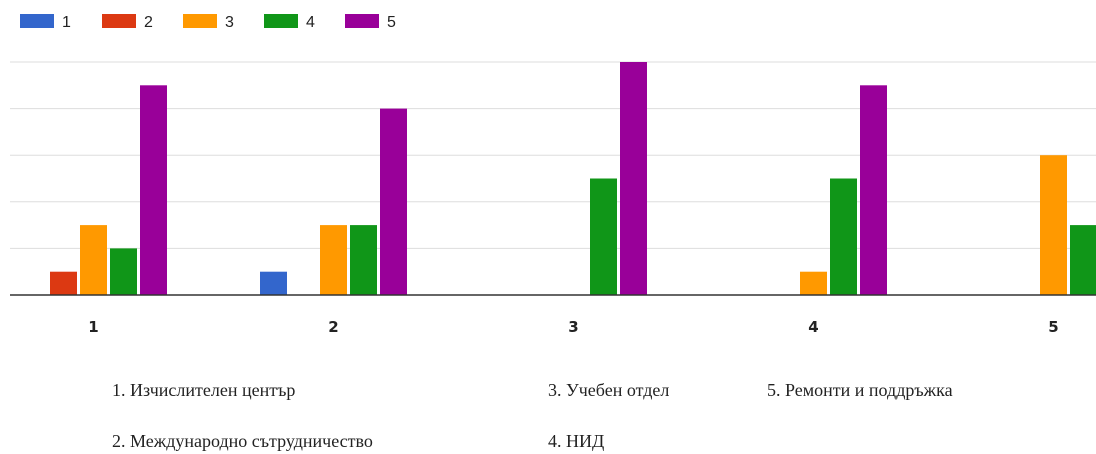 This screenshot has height=454, width=1096. I want to click on legend-label: 3, so click(229, 22).